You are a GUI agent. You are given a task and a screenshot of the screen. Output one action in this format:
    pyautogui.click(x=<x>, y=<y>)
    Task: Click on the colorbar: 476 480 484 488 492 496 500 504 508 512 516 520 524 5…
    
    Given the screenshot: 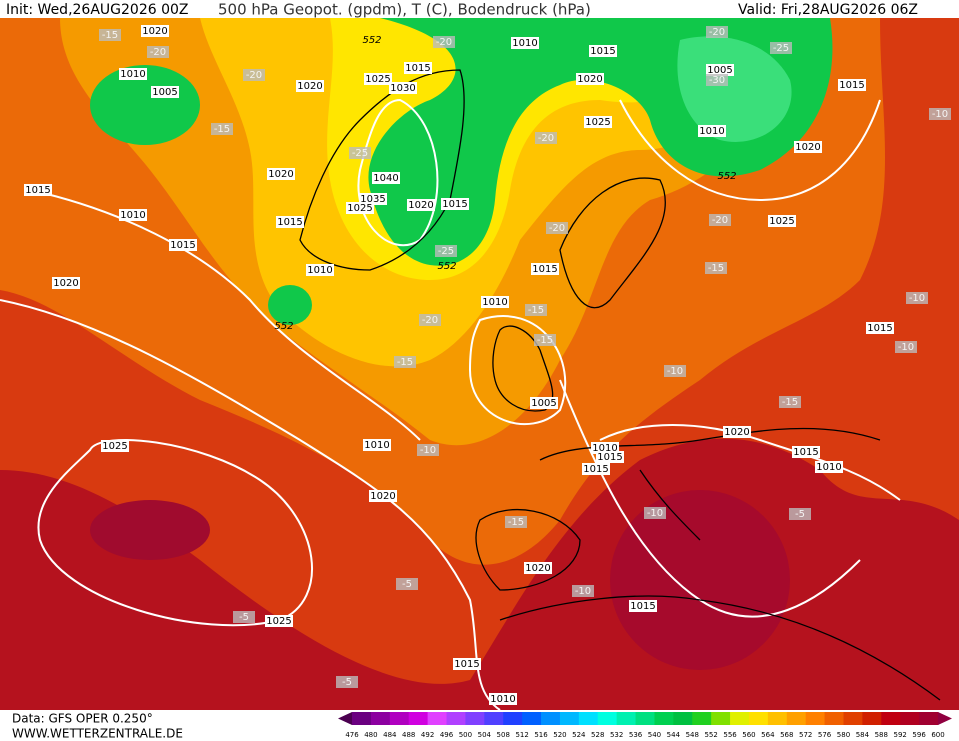 What is the action you would take?
    pyautogui.click(x=645, y=725)
    